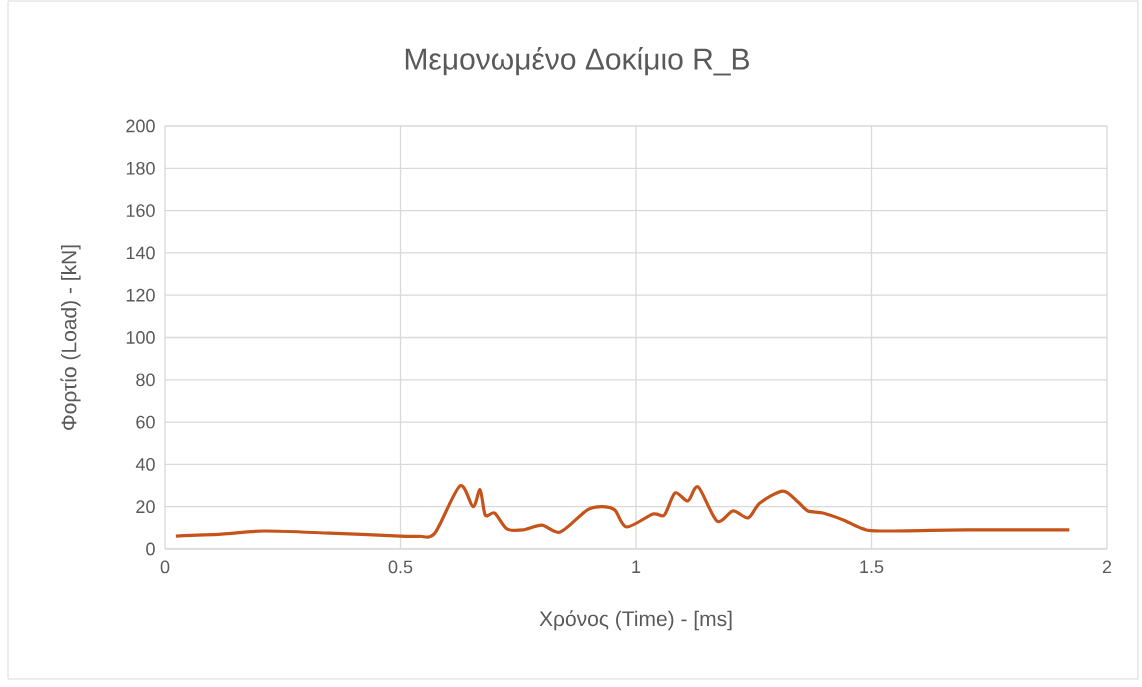 Image resolution: width=1142 pixels, height=687 pixels. I want to click on y-axis-title: Φορτίο (Load) - [kN], so click(70, 337).